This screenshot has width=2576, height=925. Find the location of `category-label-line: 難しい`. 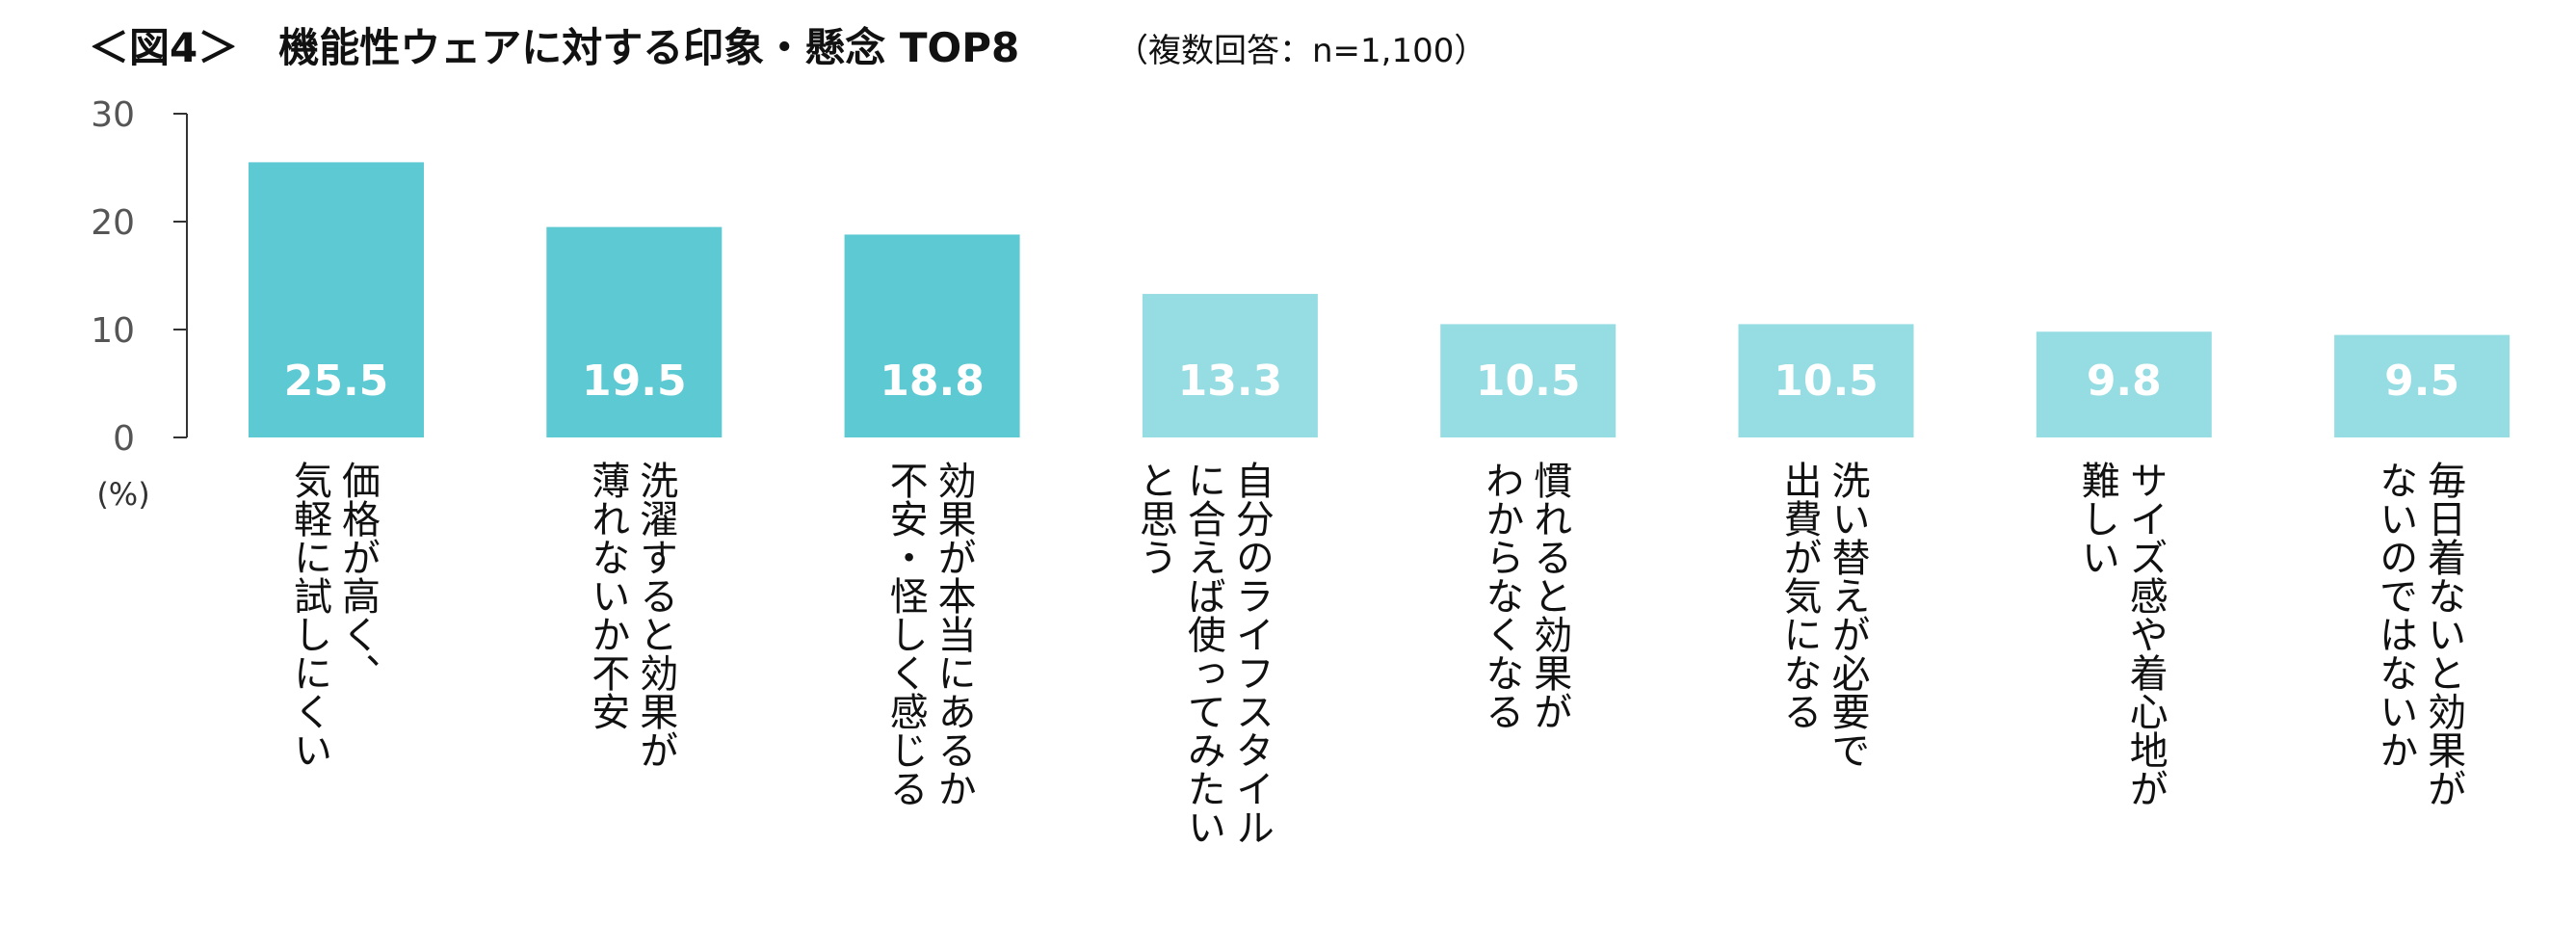

category-label-line: 難しい is located at coordinates (2097, 518).